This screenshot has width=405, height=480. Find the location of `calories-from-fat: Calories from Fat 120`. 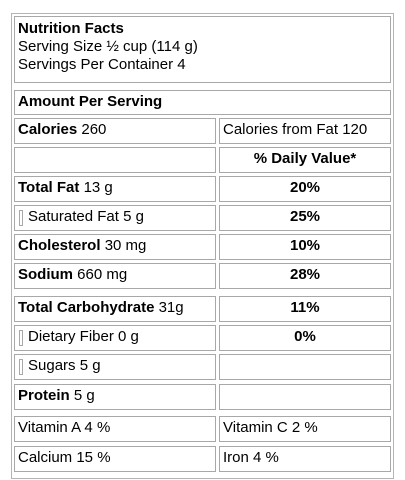

calories-from-fat: Calories from Fat 120 is located at coordinates (305, 131).